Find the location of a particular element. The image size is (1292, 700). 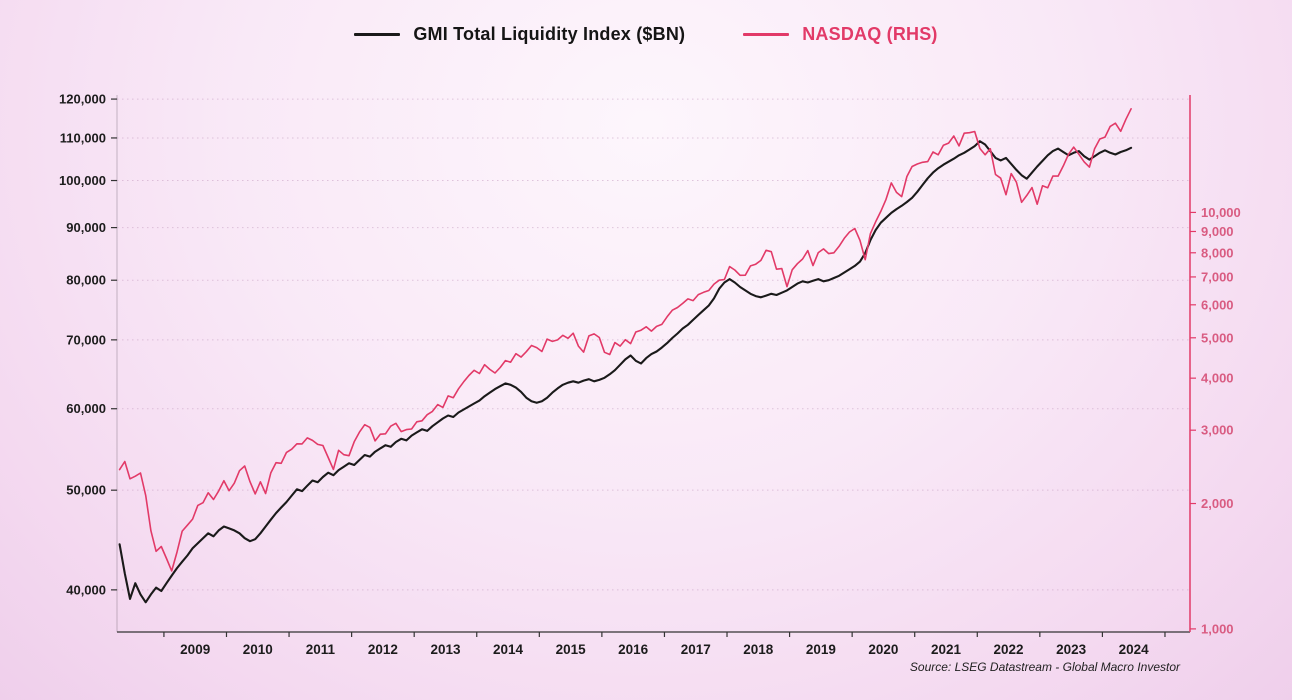

x-axis-year-label: 2010 is located at coordinates (258, 649).